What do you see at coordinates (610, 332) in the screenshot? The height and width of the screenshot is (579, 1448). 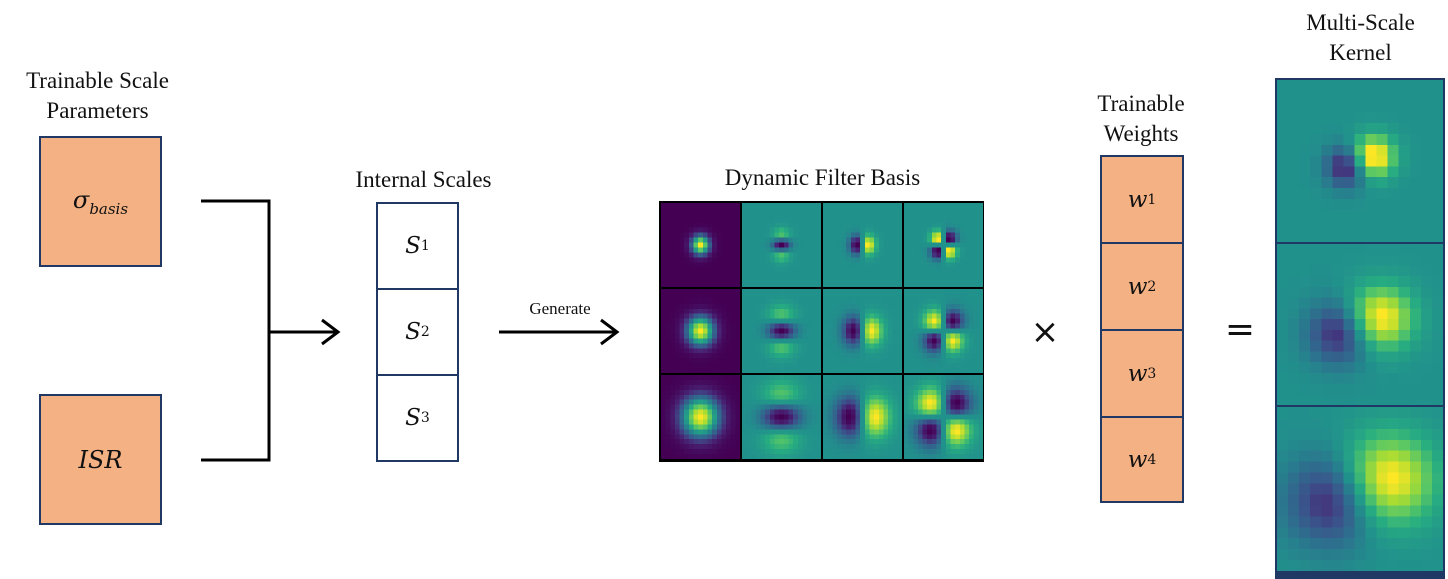 I see `generate-arrow-head` at bounding box center [610, 332].